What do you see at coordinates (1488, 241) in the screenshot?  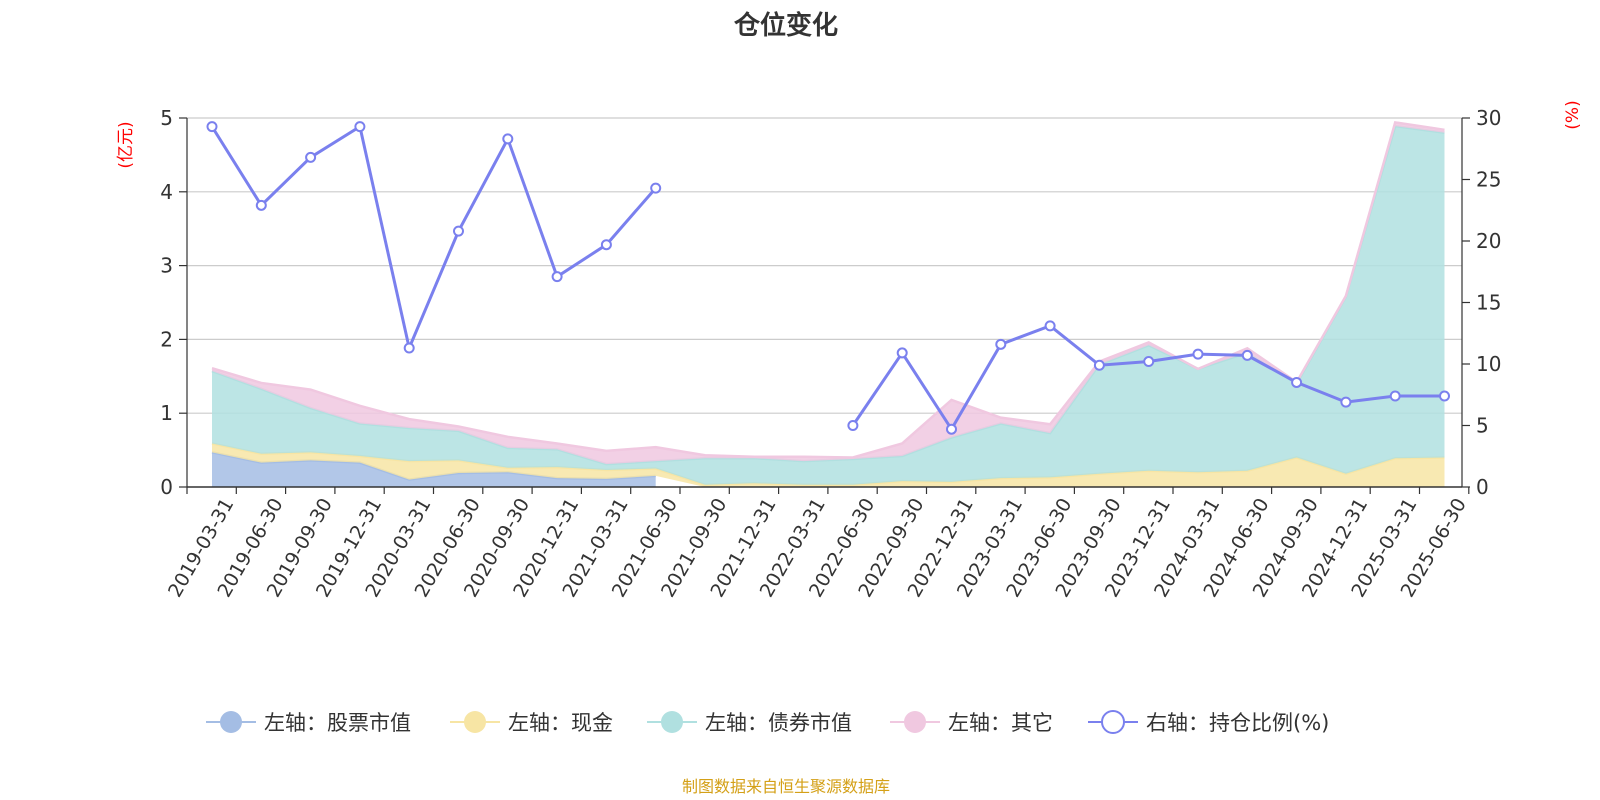 I see `right-tick-label: 20` at bounding box center [1488, 241].